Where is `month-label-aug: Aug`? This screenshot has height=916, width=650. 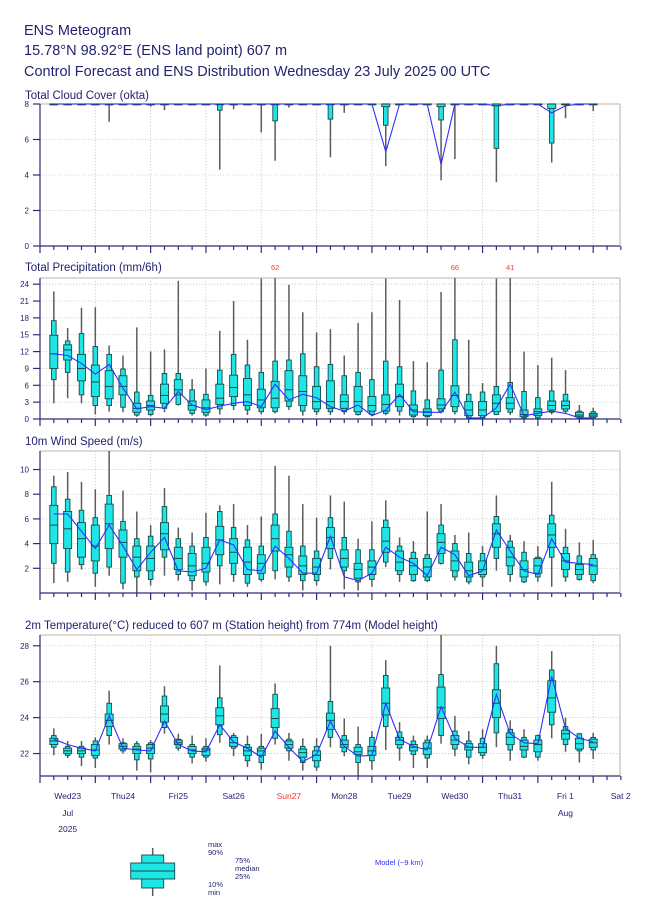
month-label-aug: Aug is located at coordinates (565, 813).